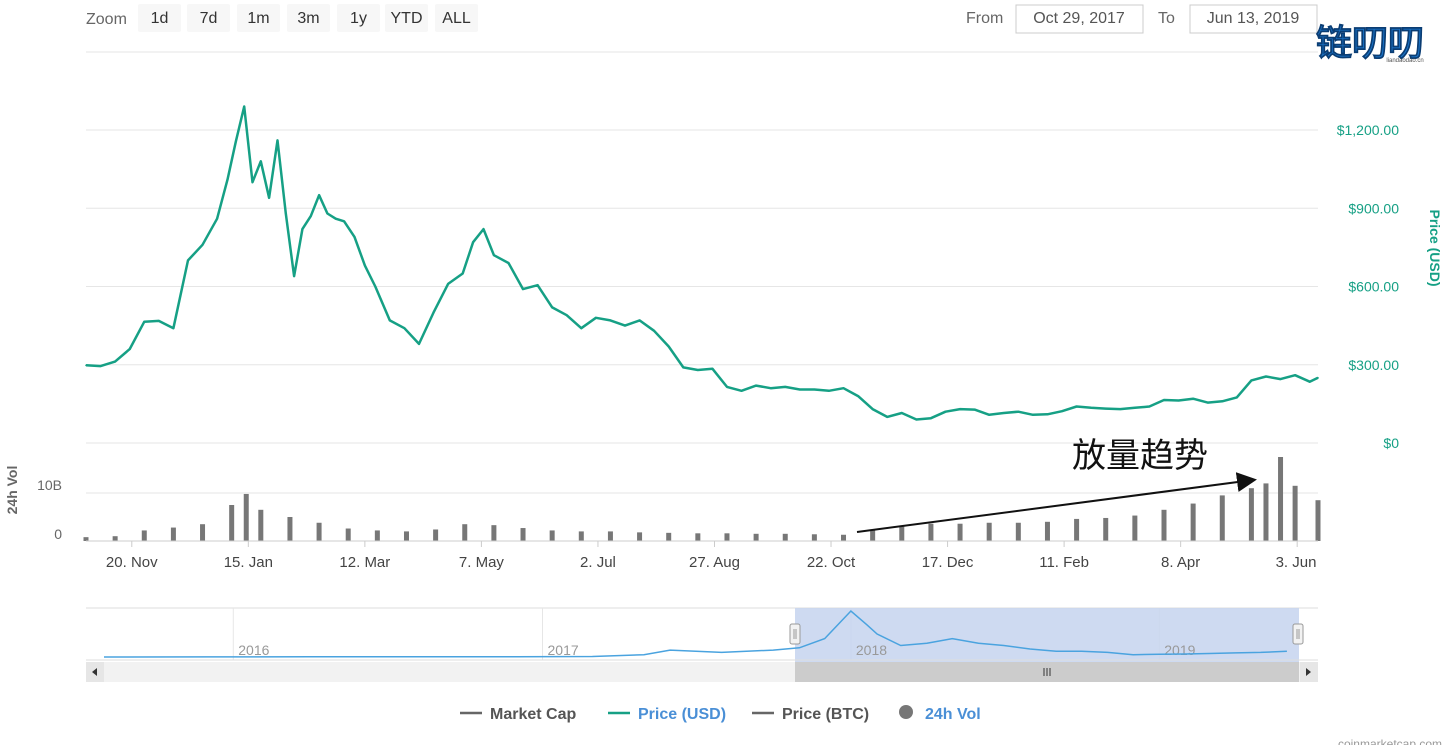 Image resolution: width=1449 pixels, height=745 pixels. Describe the element at coordinates (1179, 650) in the screenshot. I see `navigator-tick-label: 2019` at that location.